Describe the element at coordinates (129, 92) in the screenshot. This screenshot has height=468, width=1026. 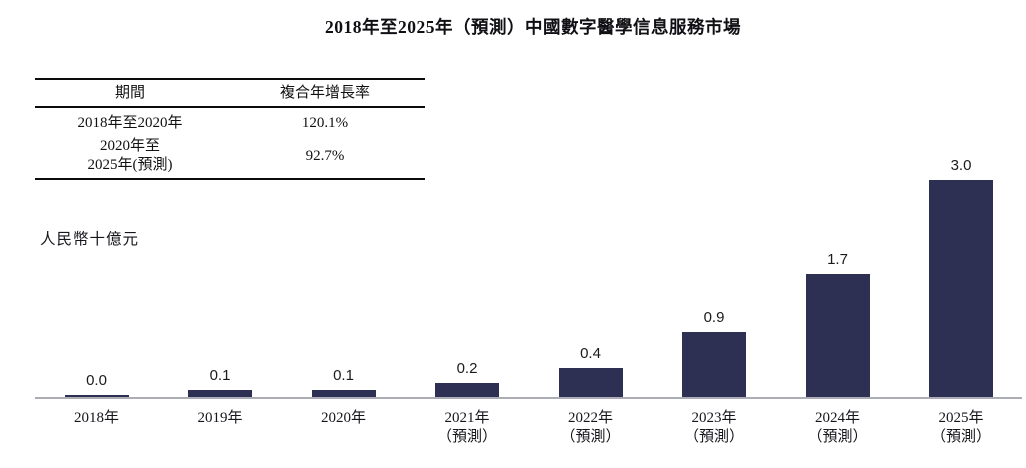
I see `cagr-table-header-period: 期間` at that location.